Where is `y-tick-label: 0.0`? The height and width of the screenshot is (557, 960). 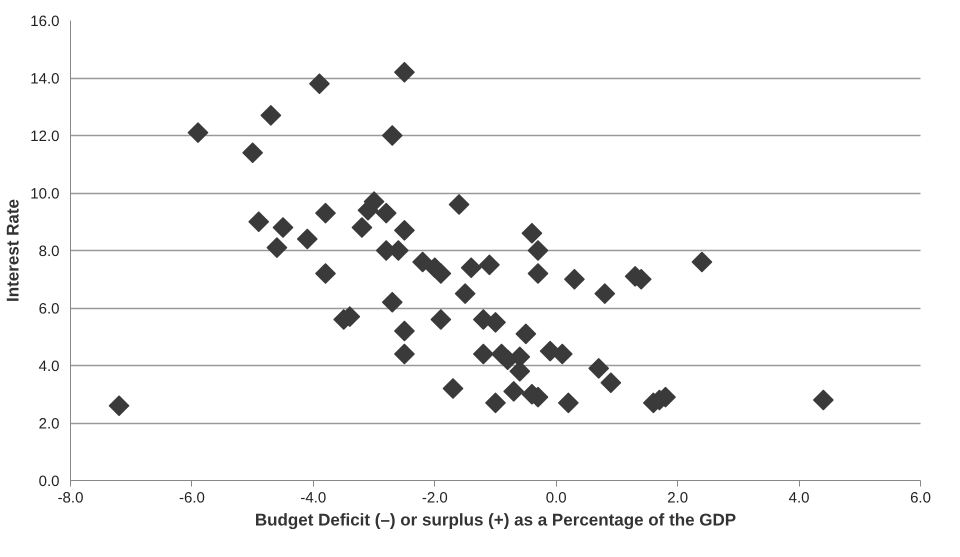
y-tick-label: 0.0 is located at coordinates (49, 481).